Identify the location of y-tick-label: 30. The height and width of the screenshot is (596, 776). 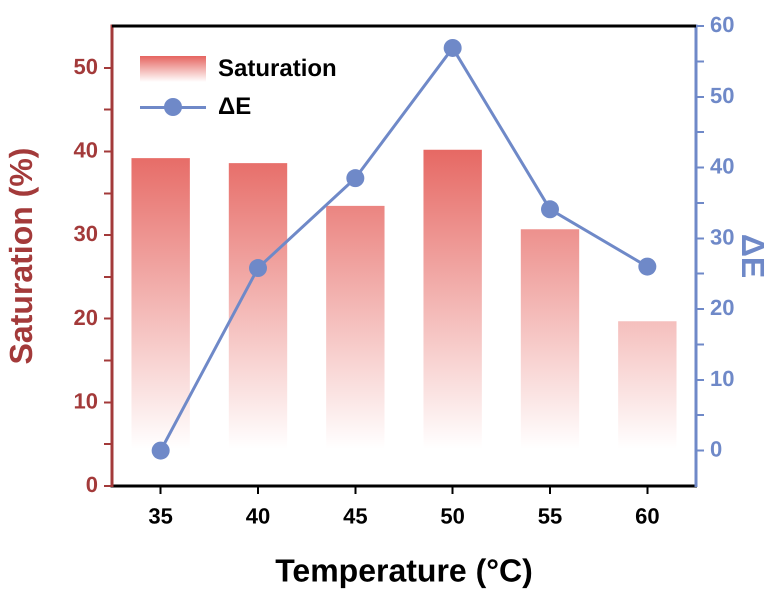
(86, 233).